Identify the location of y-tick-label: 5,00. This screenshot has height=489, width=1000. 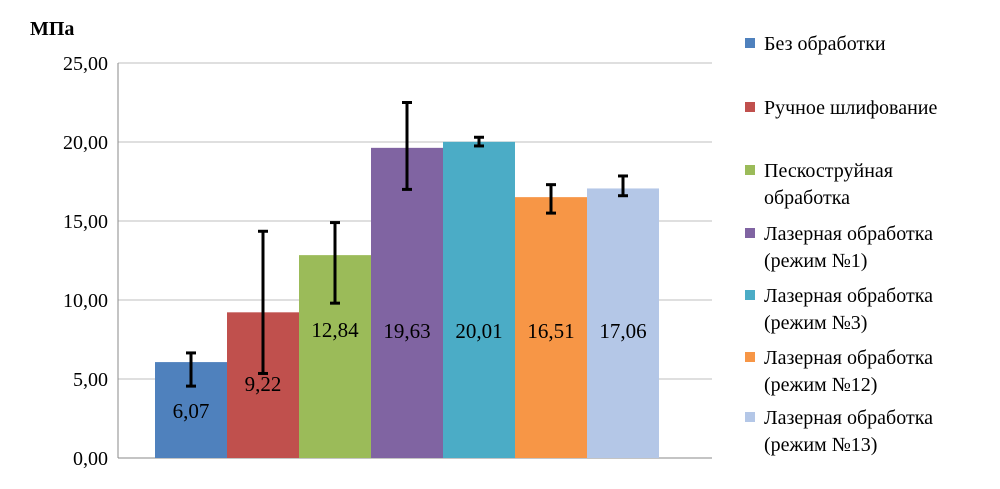
(90, 380).